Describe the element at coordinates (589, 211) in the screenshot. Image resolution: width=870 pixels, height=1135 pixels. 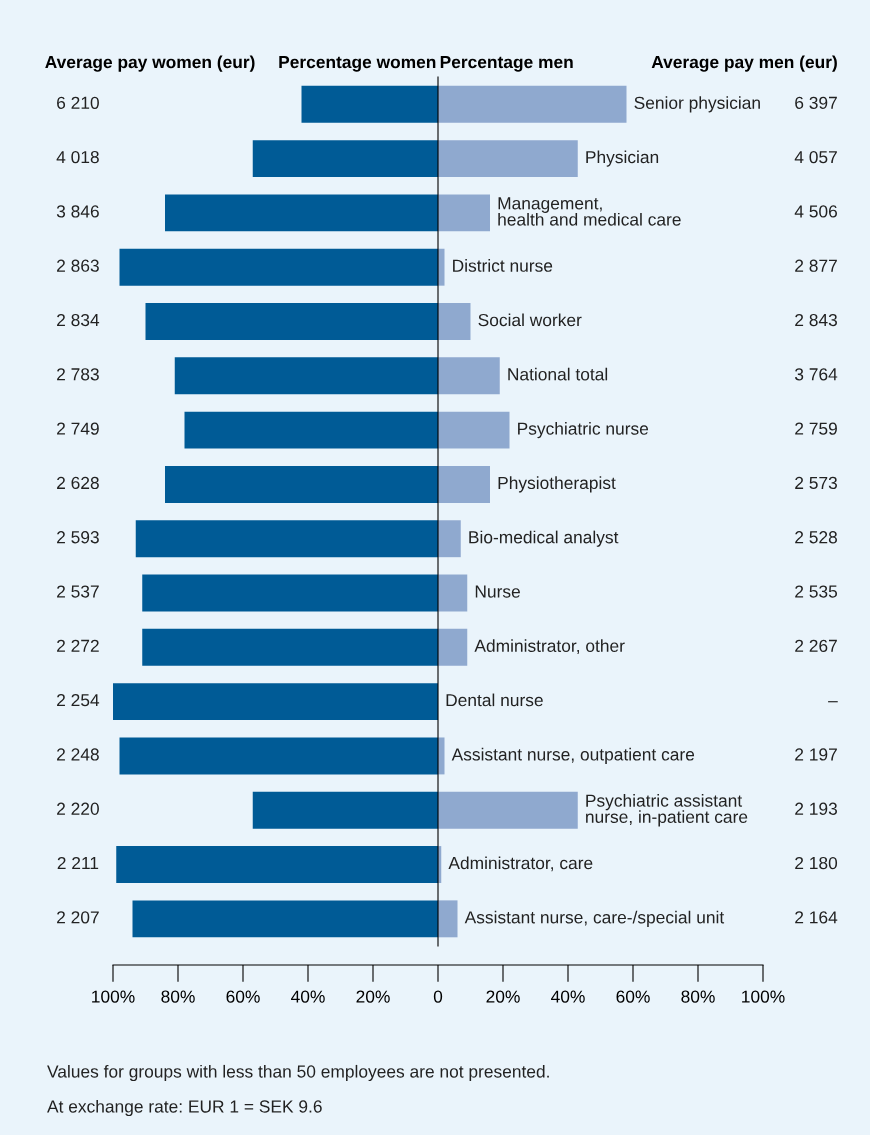
I see `y-tick-label: Management, health and medical care` at that location.